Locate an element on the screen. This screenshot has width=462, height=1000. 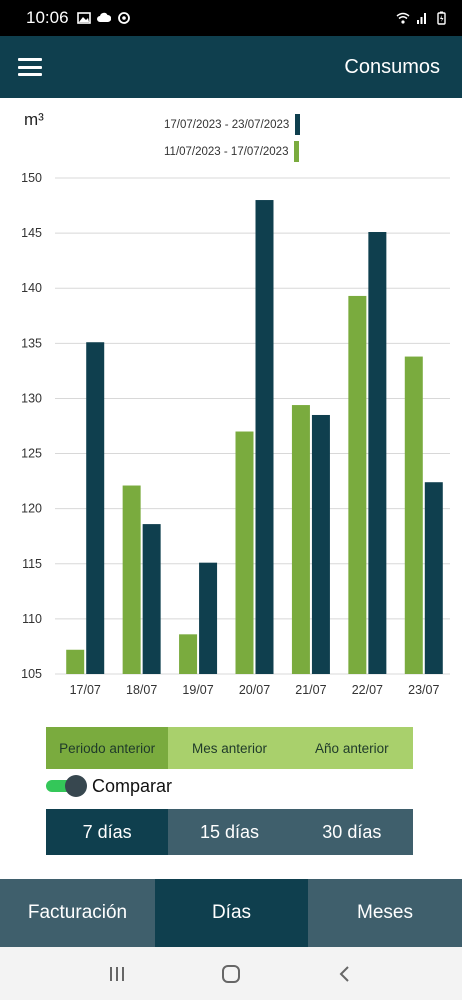
y-tick-label: 140 is located at coordinates (31, 288).